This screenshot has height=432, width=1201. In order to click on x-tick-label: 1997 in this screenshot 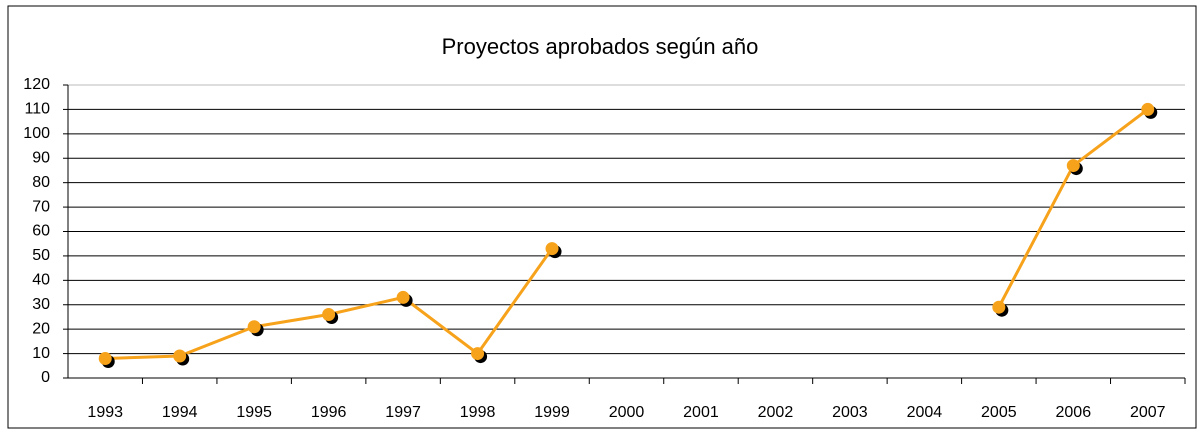, I will do `click(403, 412)`.